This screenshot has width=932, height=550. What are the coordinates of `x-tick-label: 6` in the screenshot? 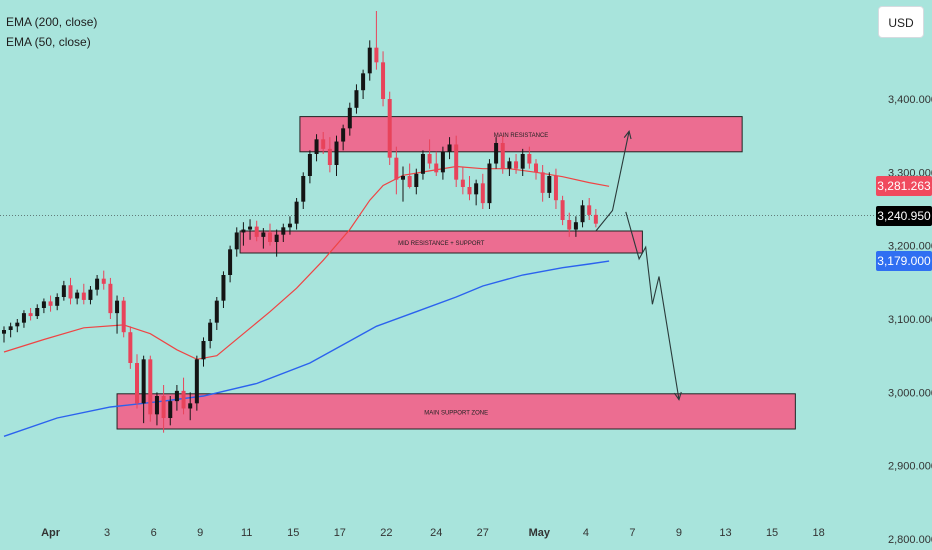 It's located at (154, 533).